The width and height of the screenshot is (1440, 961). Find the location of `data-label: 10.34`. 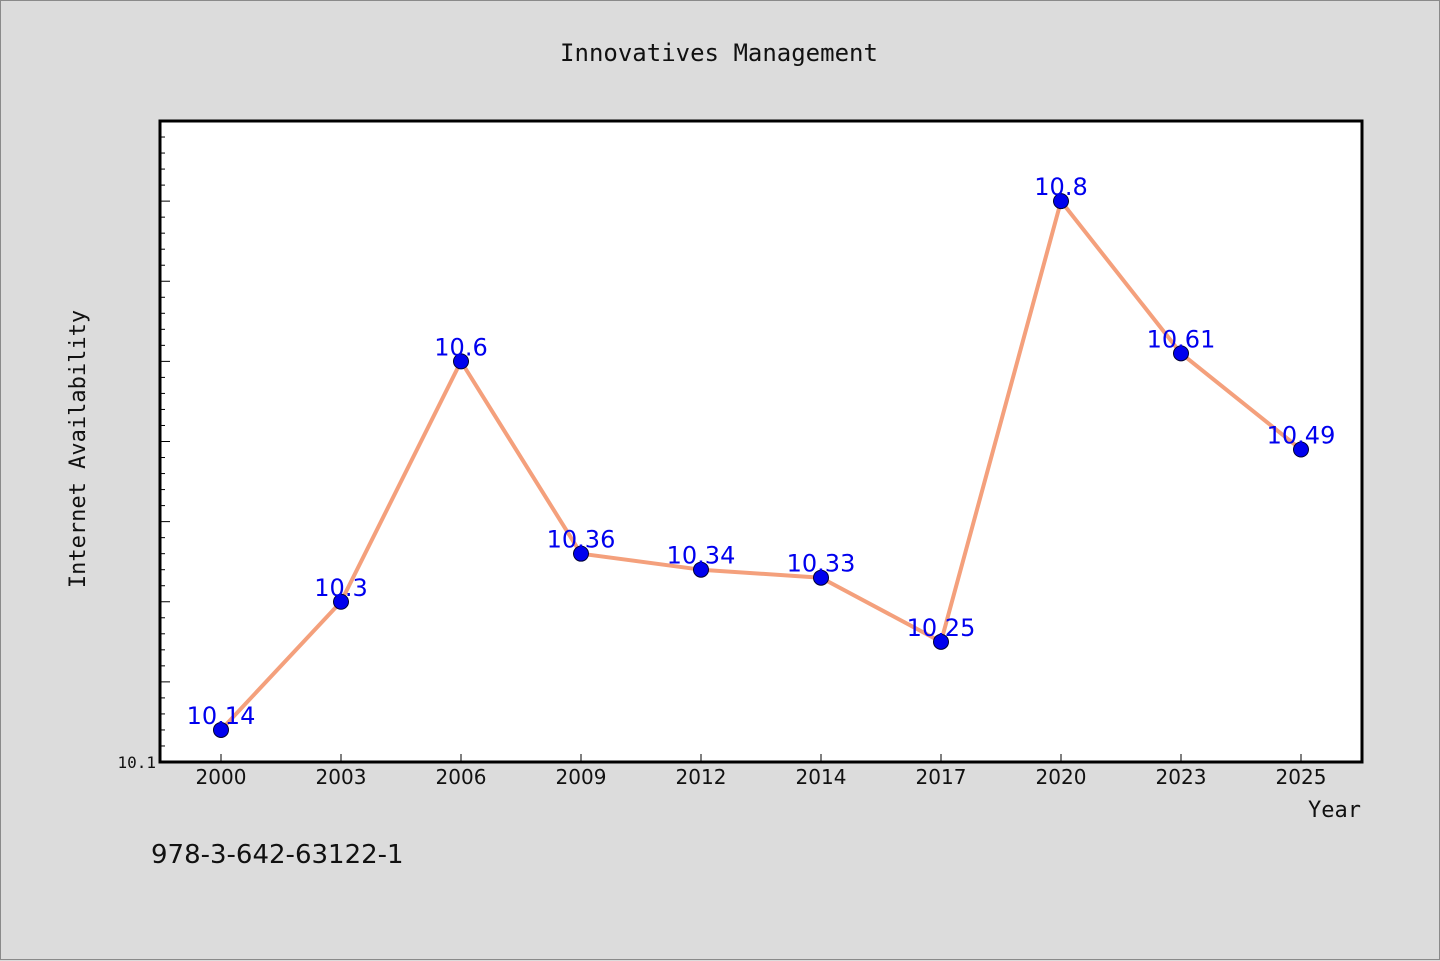

data-label: 10.34 is located at coordinates (701, 556).